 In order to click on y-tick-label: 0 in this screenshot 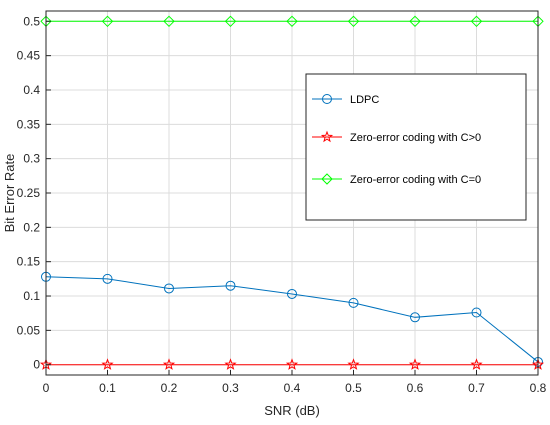, I will do `click(36, 365)`.